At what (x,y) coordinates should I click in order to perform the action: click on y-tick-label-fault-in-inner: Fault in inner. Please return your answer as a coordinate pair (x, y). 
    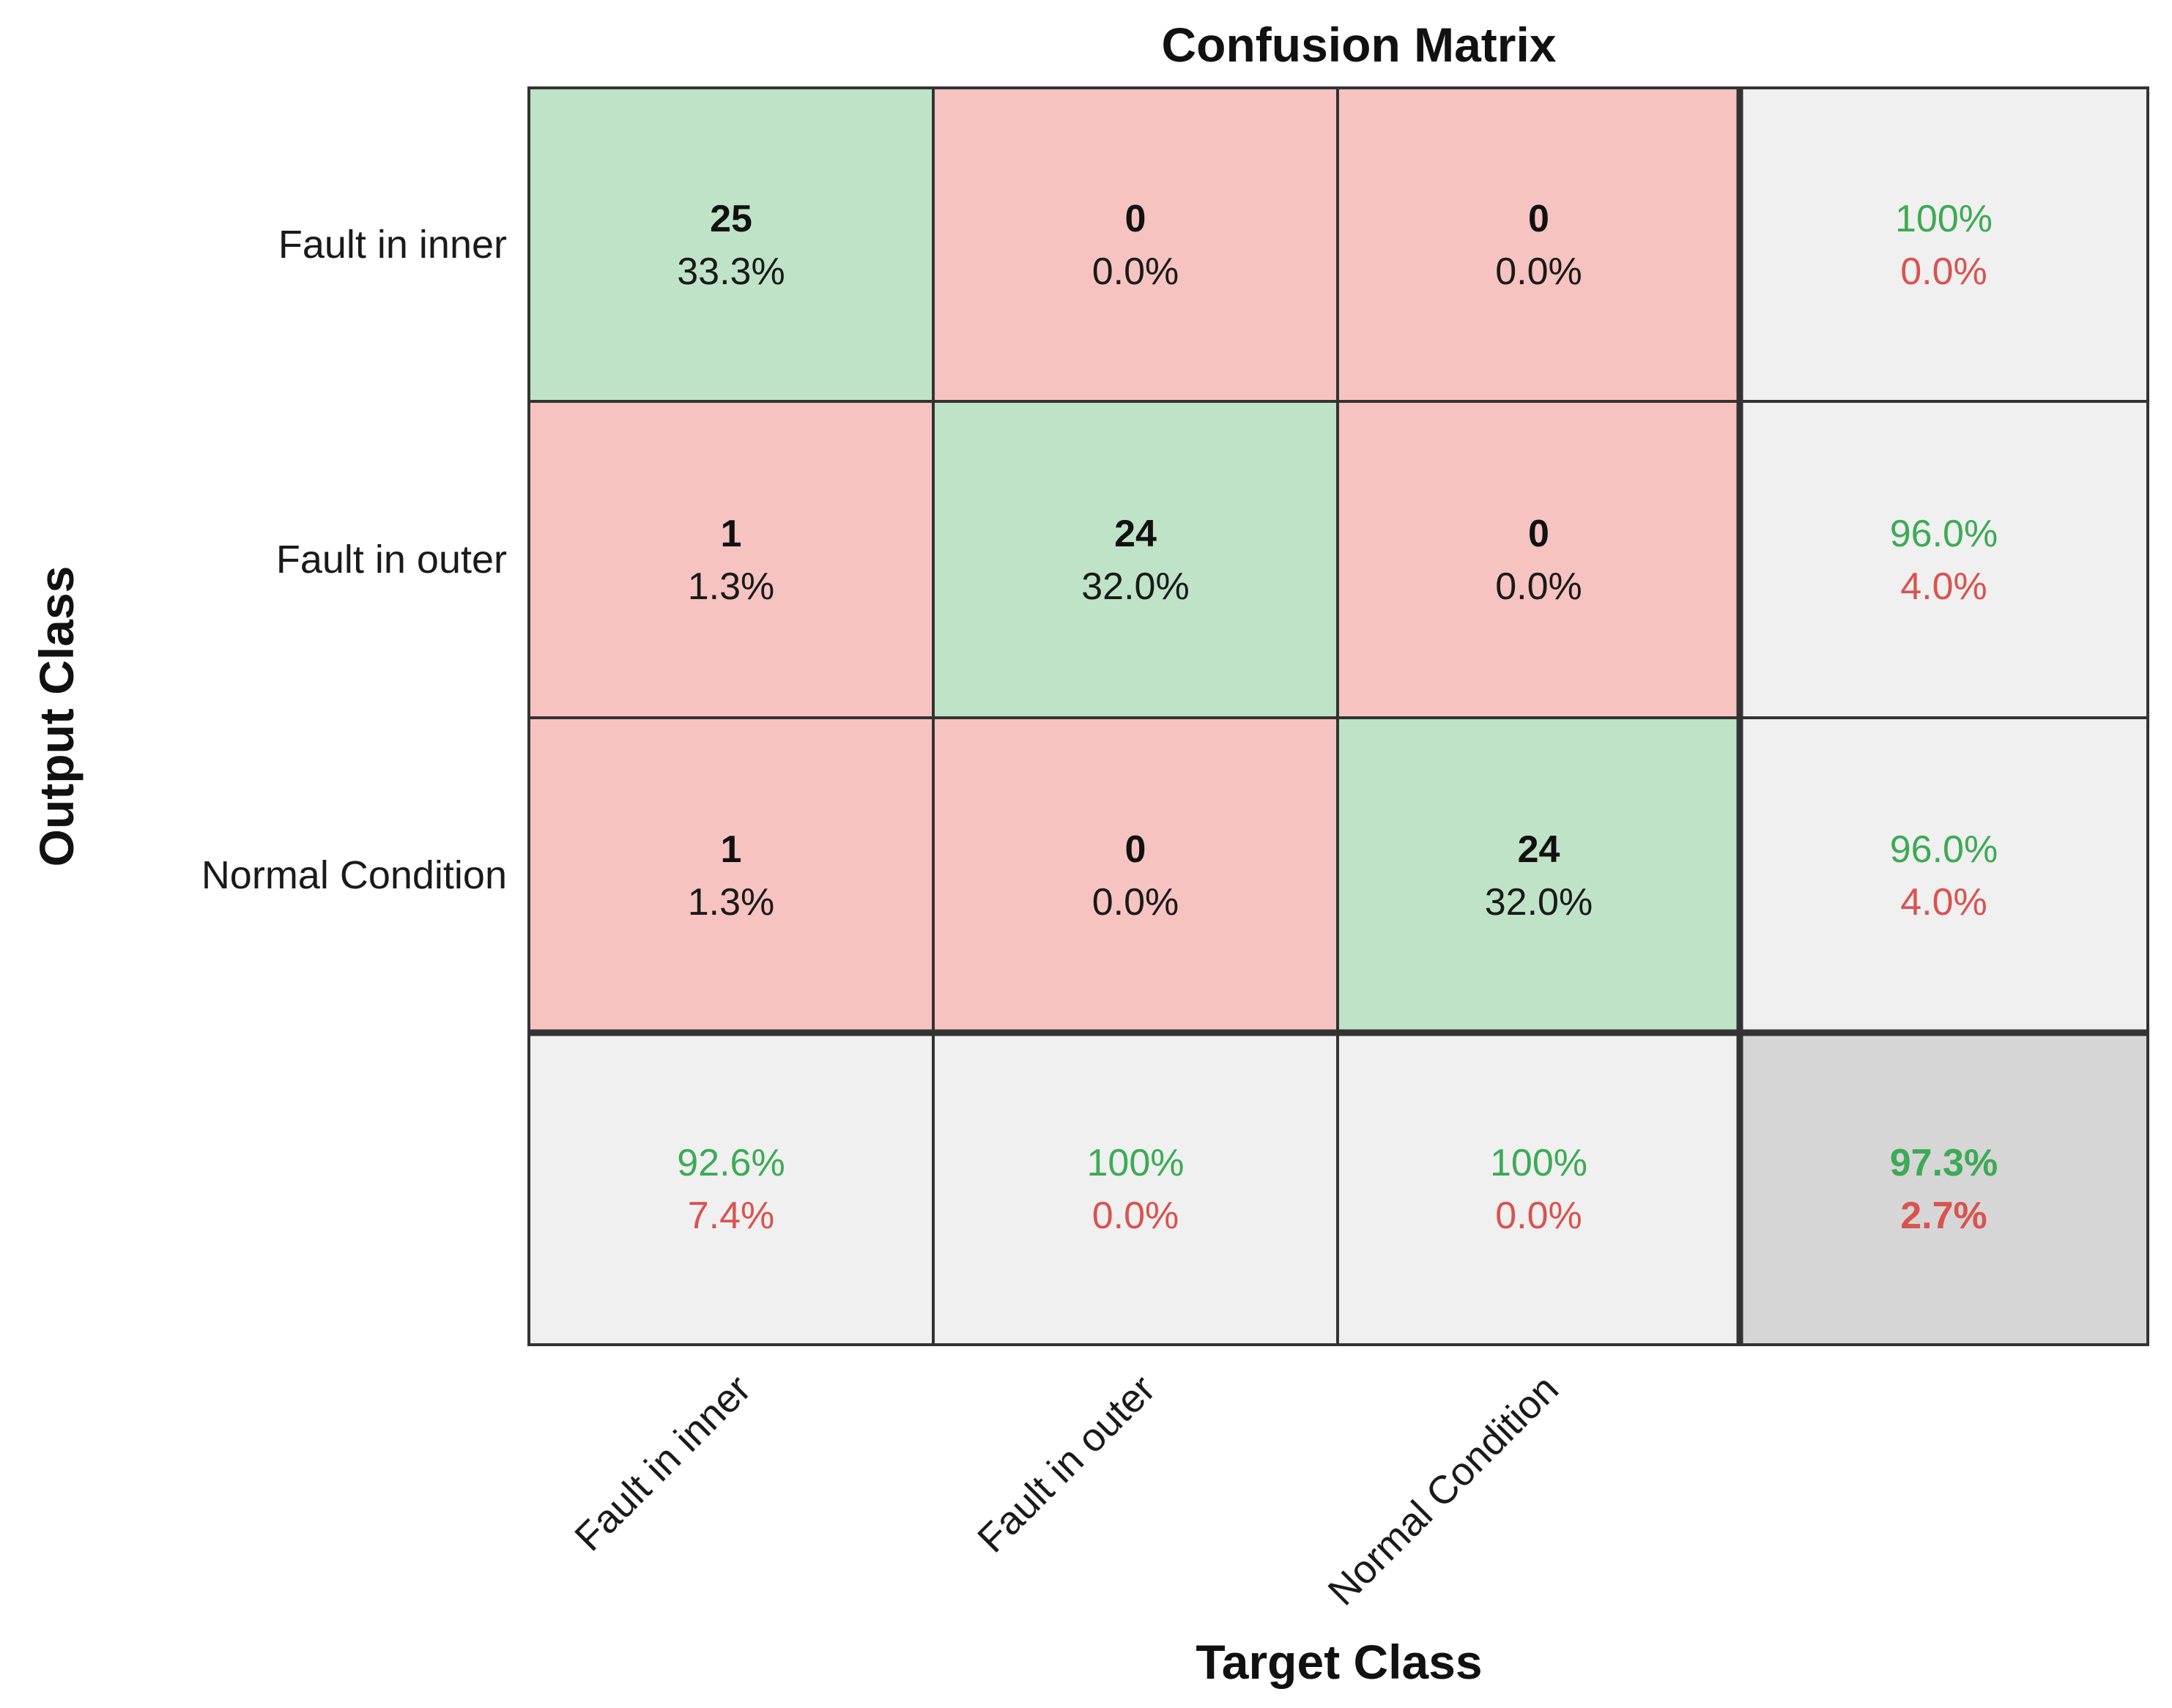
    Looking at the image, I should click on (392, 245).